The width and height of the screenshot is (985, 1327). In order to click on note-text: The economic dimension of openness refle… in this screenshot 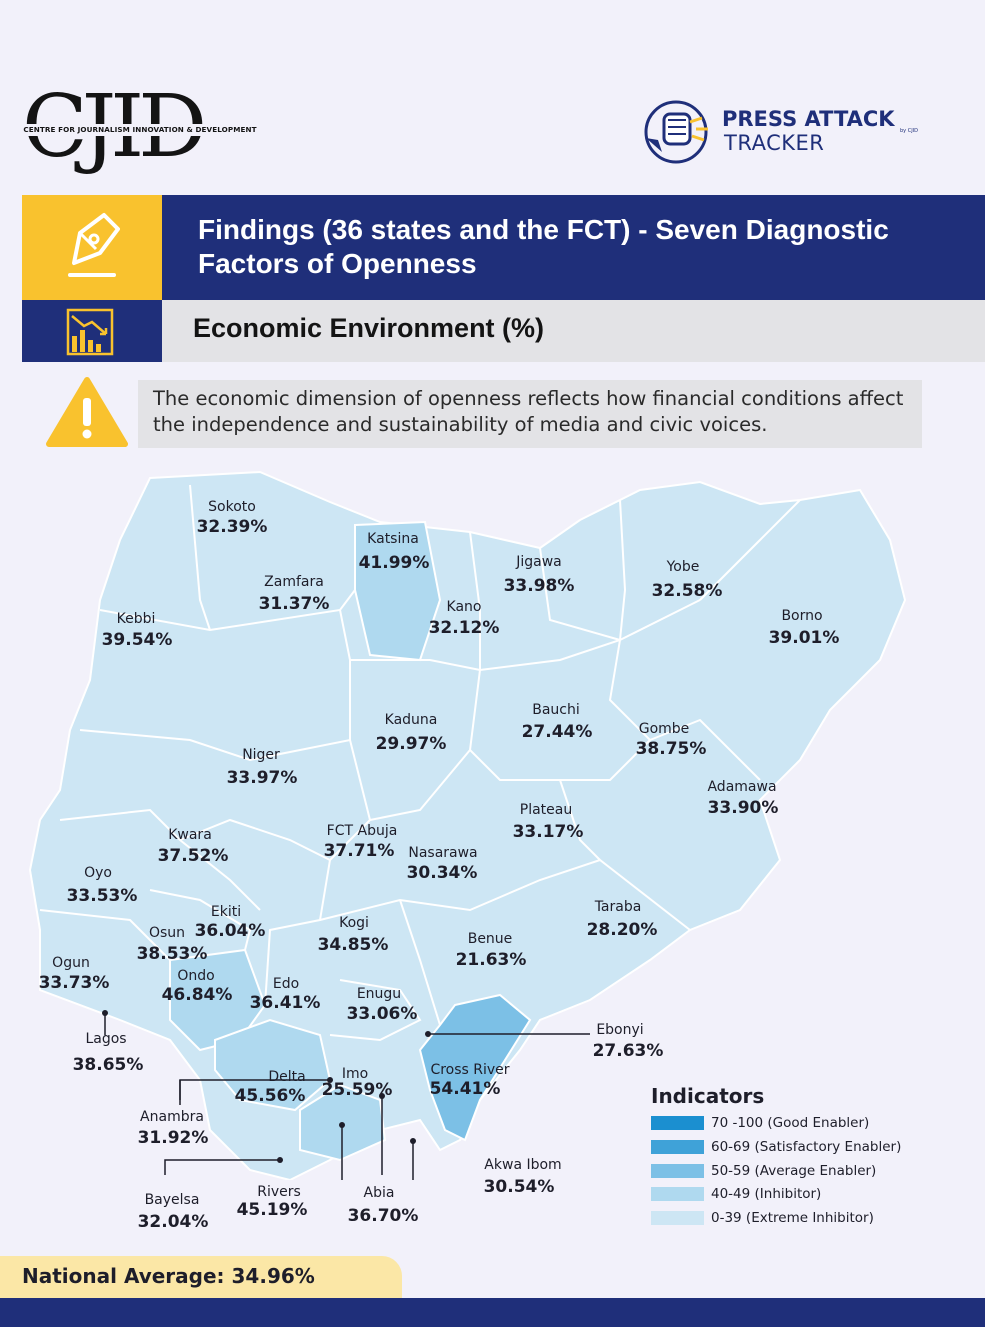, I will do `click(528, 411)`.